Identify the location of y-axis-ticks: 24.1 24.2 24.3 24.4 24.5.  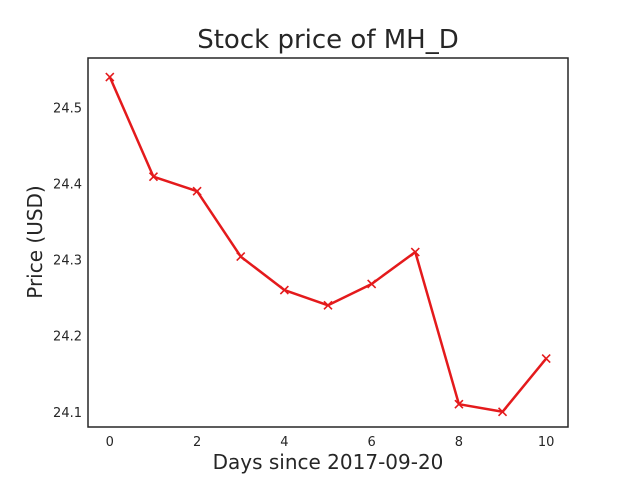
(67, 260).